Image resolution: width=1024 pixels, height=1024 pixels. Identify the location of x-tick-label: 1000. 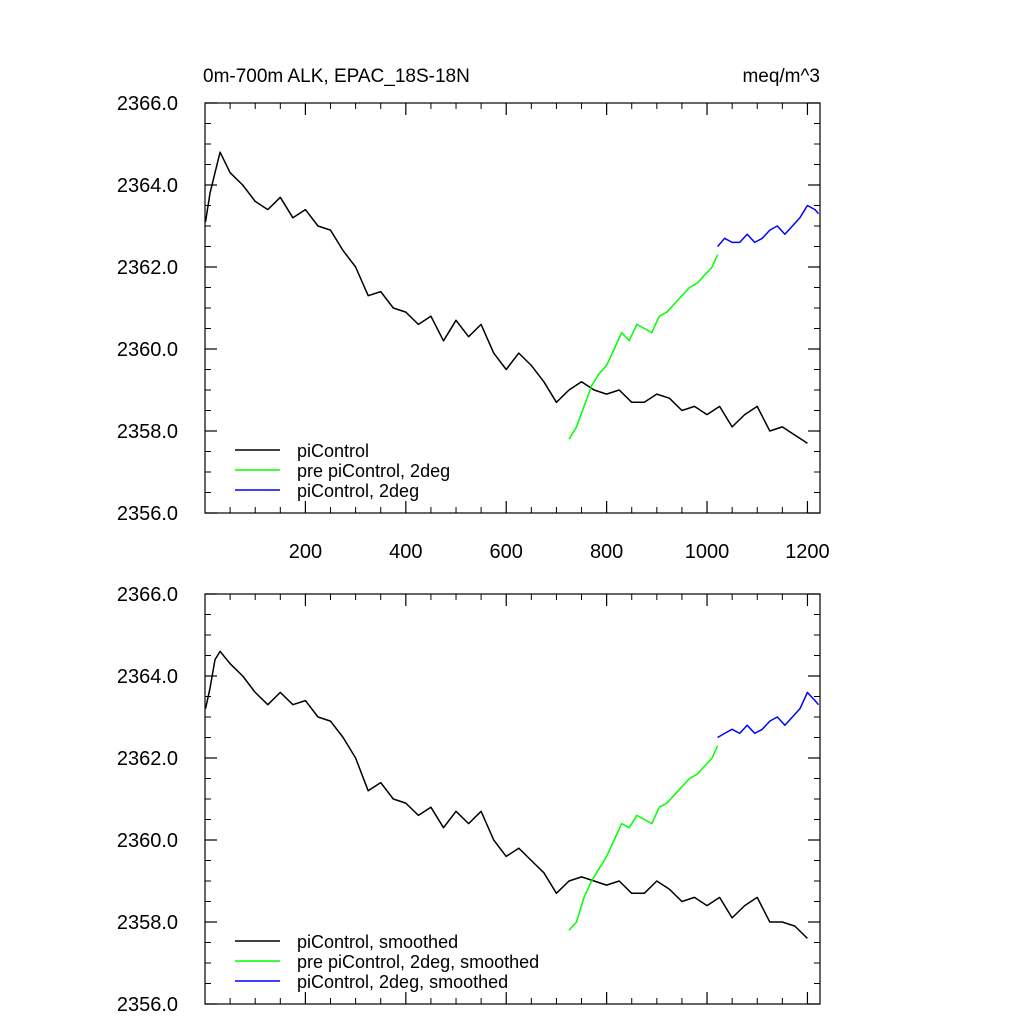
(707, 552).